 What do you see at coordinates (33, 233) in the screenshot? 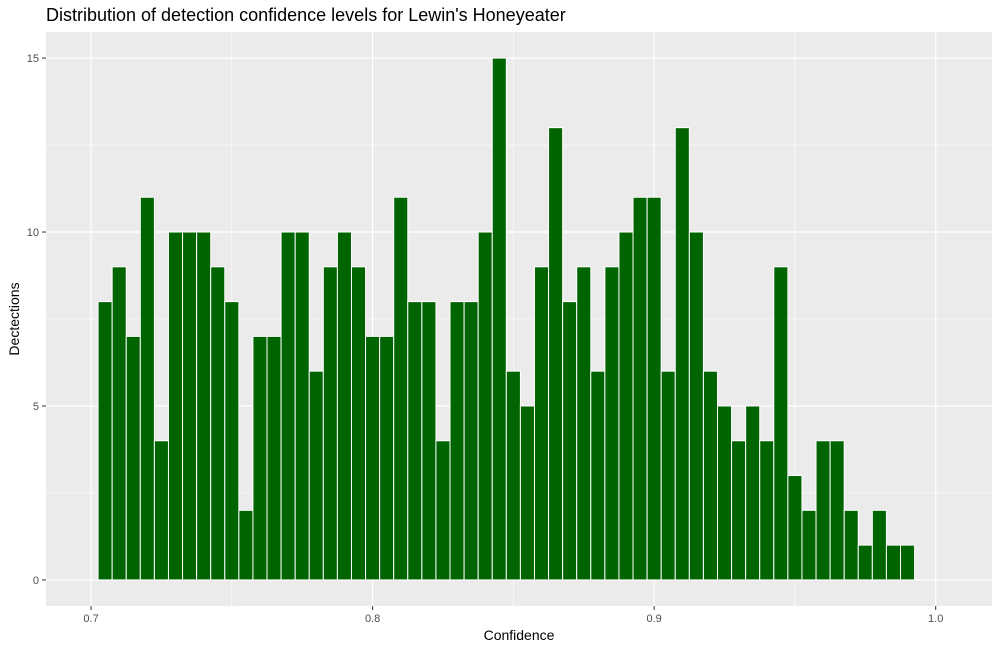
I see `y-tick-label: 10` at bounding box center [33, 233].